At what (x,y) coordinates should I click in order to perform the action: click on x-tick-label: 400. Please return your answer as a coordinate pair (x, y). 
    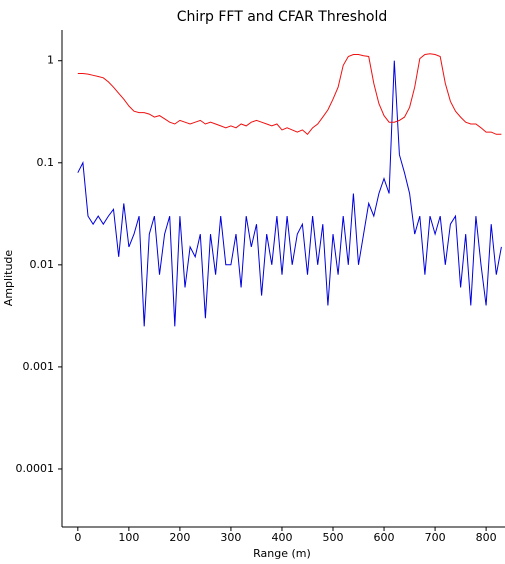
    Looking at the image, I should click on (281, 537).